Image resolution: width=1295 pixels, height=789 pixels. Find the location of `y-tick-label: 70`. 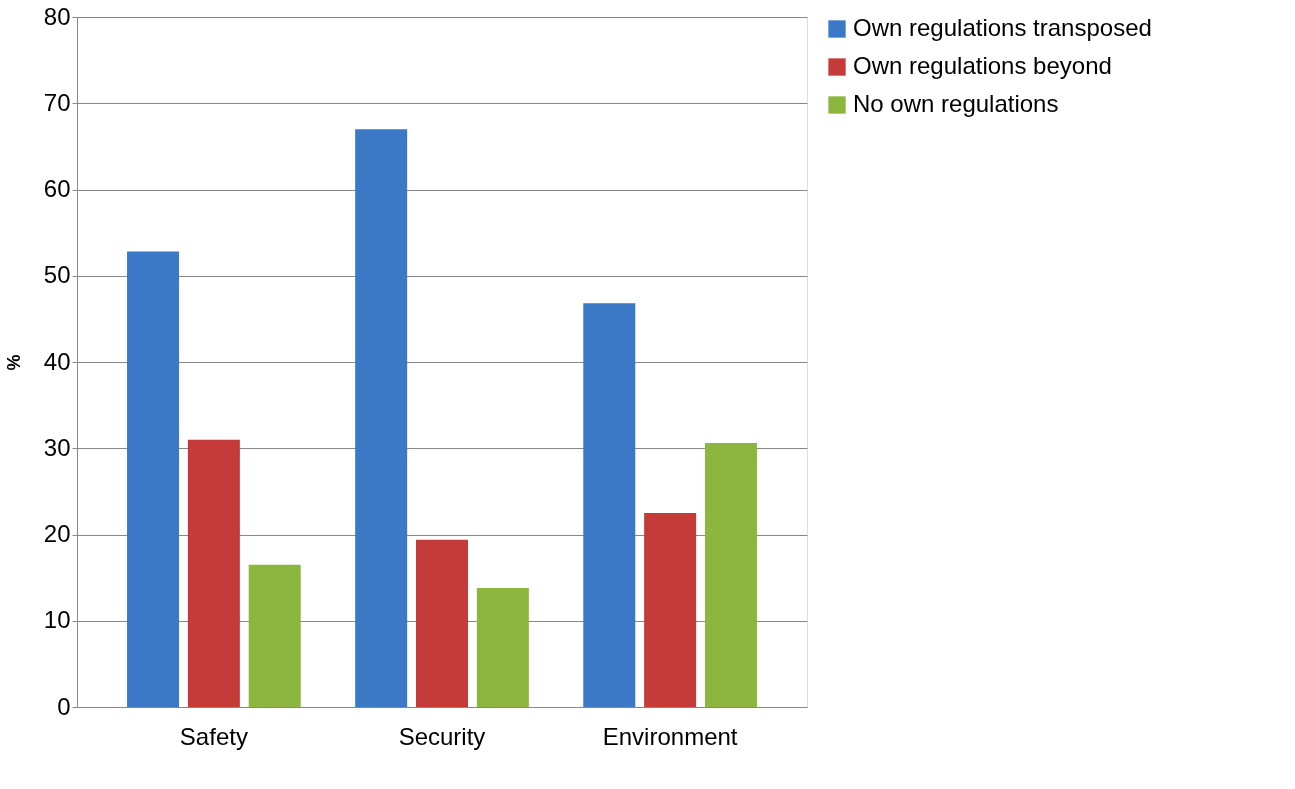

y-tick-label: 70 is located at coordinates (57, 102).